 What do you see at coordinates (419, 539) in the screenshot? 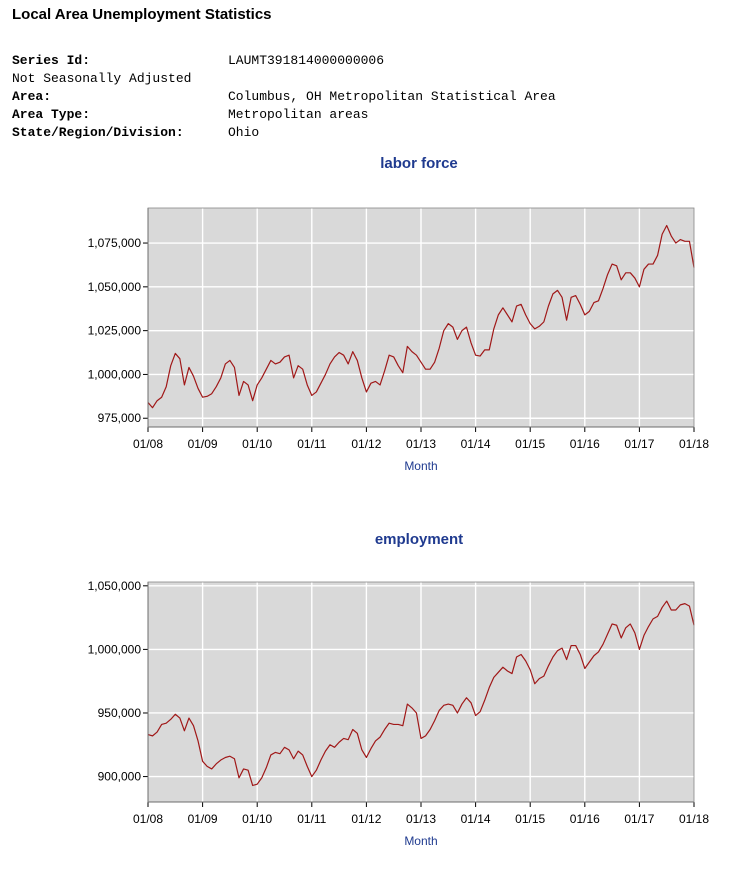
I see `employment-chart-title: employment` at bounding box center [419, 539].